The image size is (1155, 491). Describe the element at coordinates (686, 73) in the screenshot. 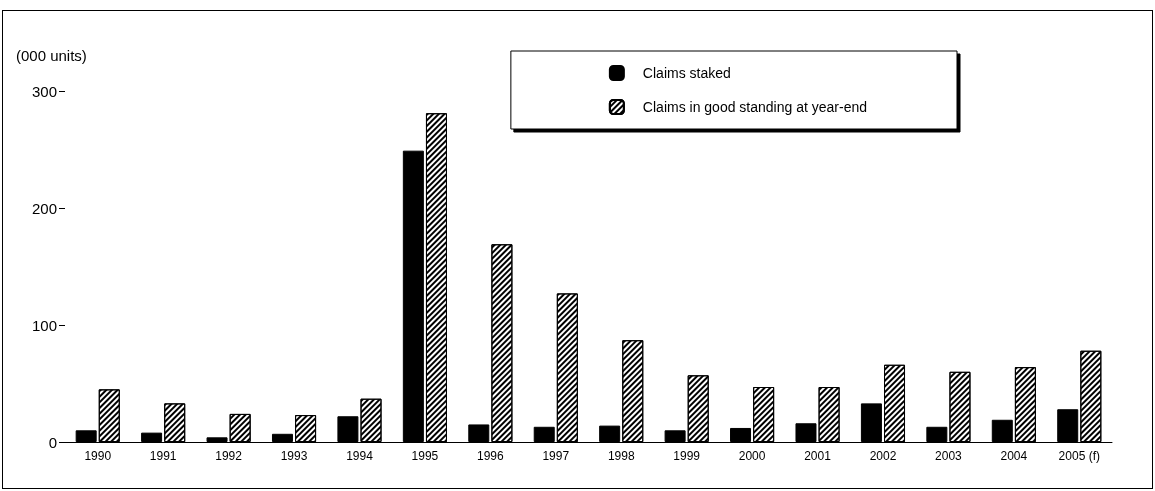

I see `legend-label: Claims staked` at that location.